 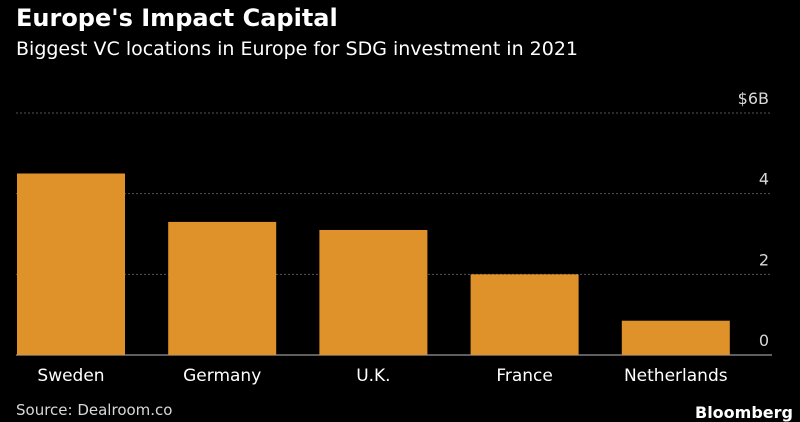 I want to click on y-tick-label: 2, so click(x=764, y=259).